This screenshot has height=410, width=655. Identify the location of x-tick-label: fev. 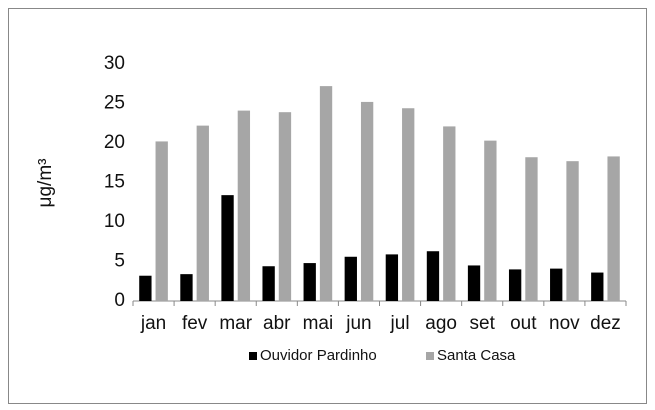
(195, 323).